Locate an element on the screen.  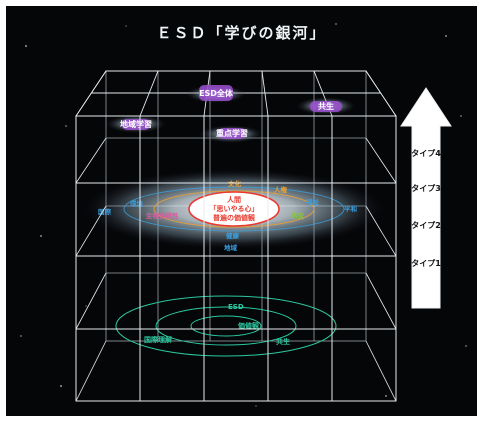
core-label-2: 「思いやる心」 is located at coordinates (234, 208).